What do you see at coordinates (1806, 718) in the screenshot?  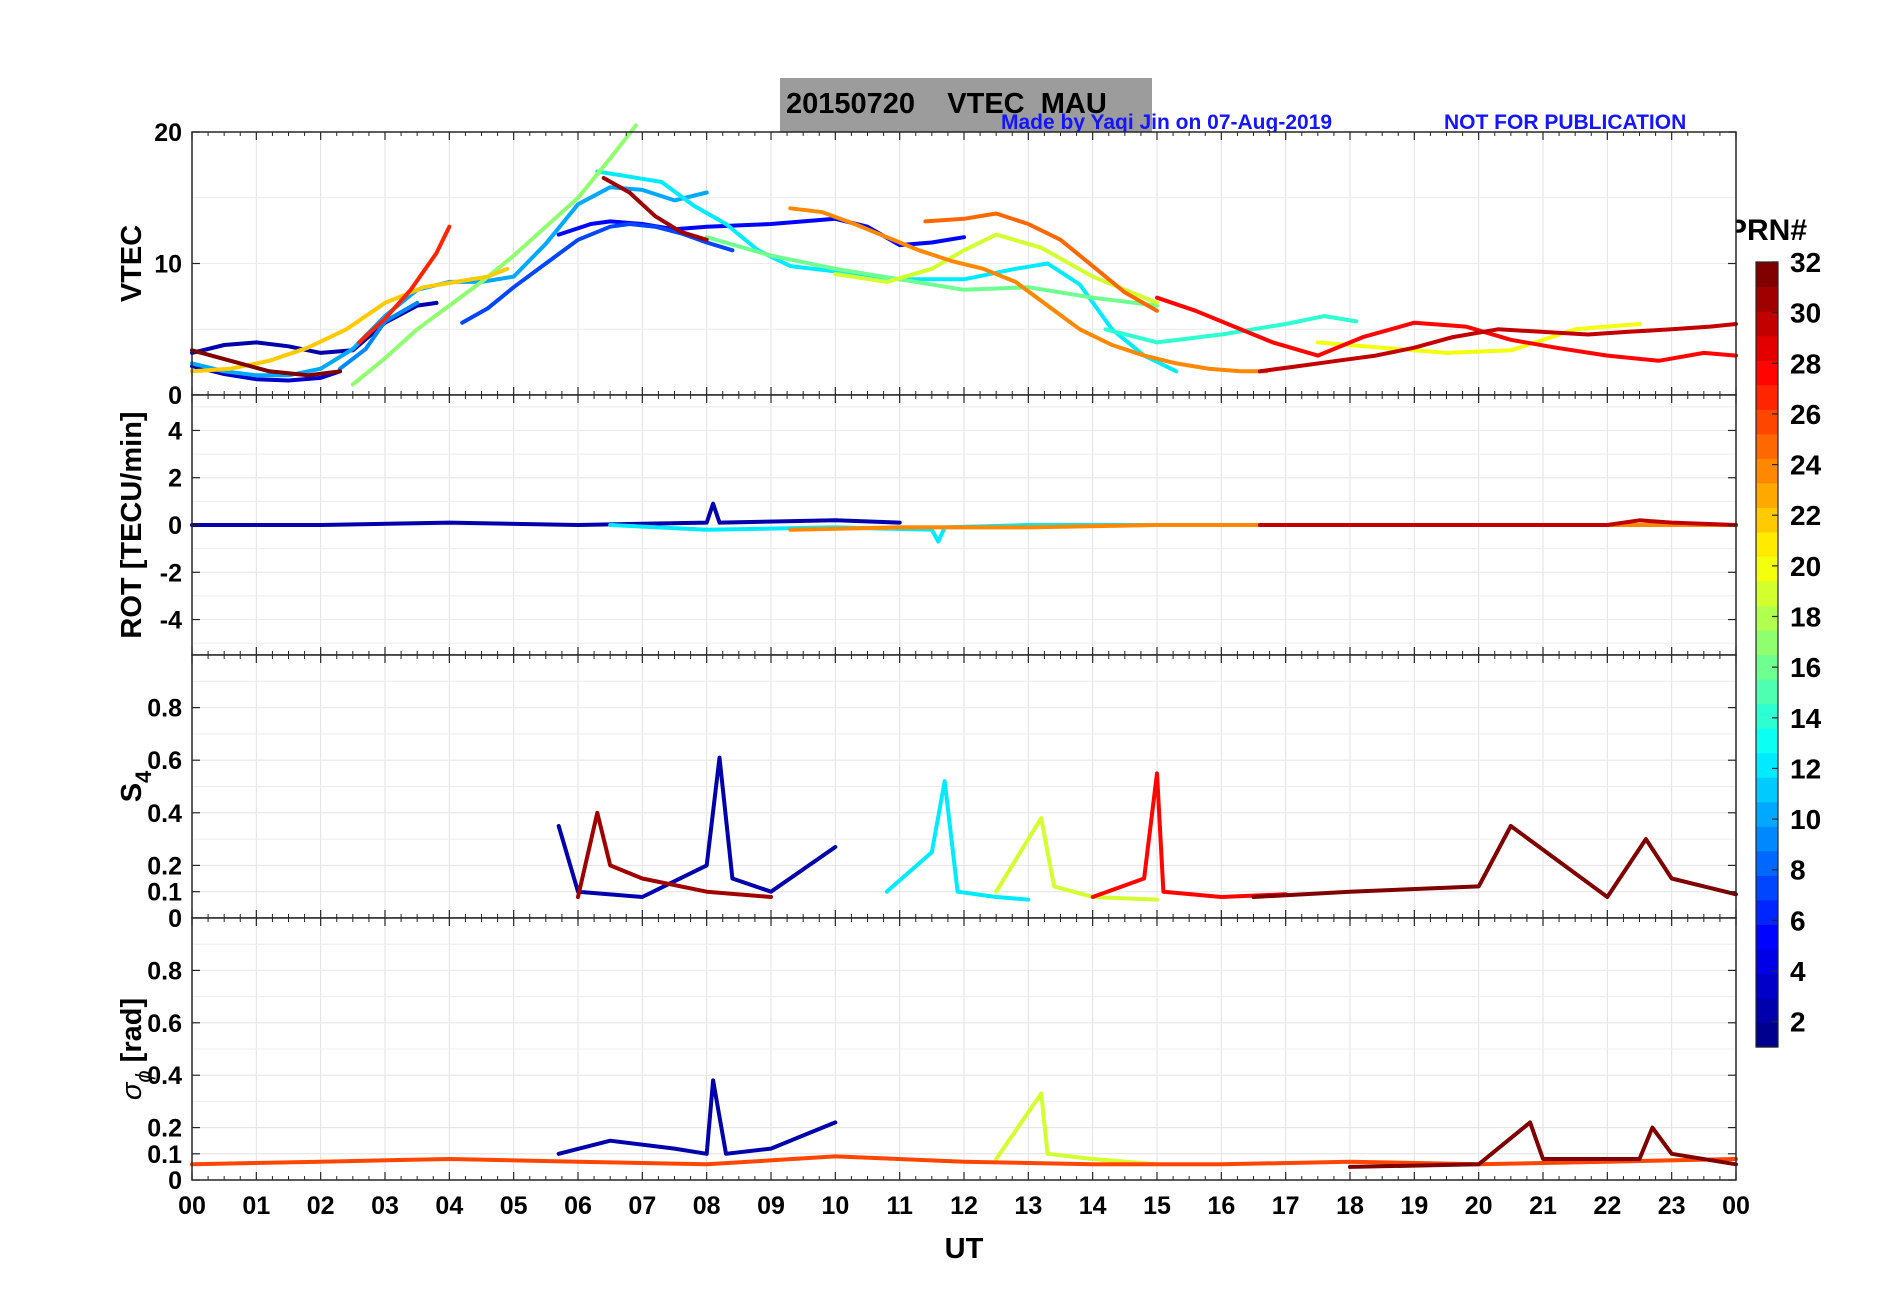 I see `colorbar-tick-label: 14` at bounding box center [1806, 718].